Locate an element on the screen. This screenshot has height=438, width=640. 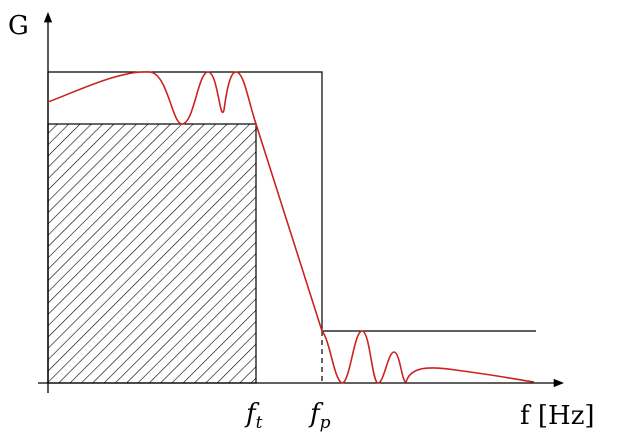
y-axis-label: G is located at coordinates (18, 26).